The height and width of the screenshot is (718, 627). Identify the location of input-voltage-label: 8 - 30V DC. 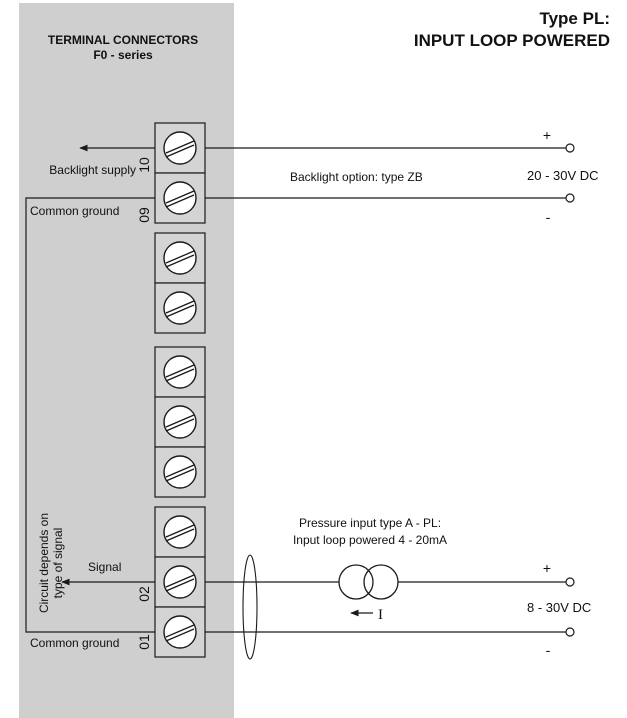
(559, 607).